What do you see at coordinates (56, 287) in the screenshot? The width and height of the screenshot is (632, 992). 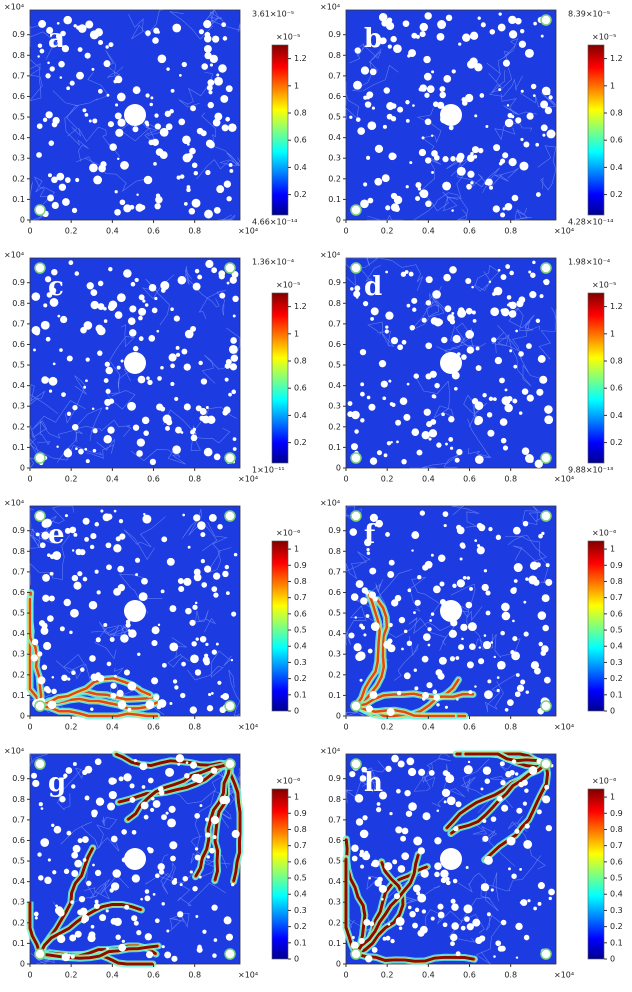 I see `panel-label: c` at bounding box center [56, 287].